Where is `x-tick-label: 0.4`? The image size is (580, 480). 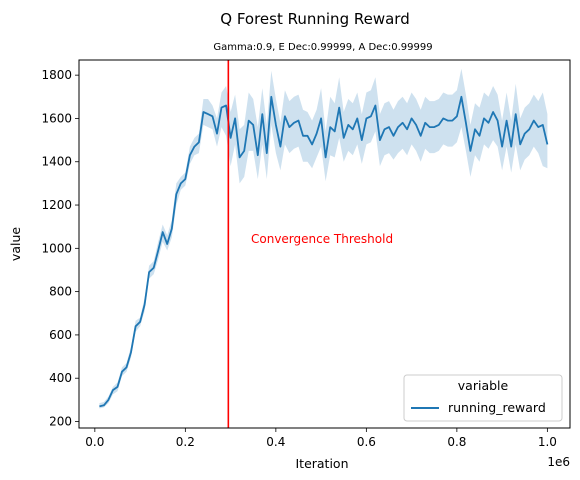
x-tick-label: 0.4 is located at coordinates (275, 442).